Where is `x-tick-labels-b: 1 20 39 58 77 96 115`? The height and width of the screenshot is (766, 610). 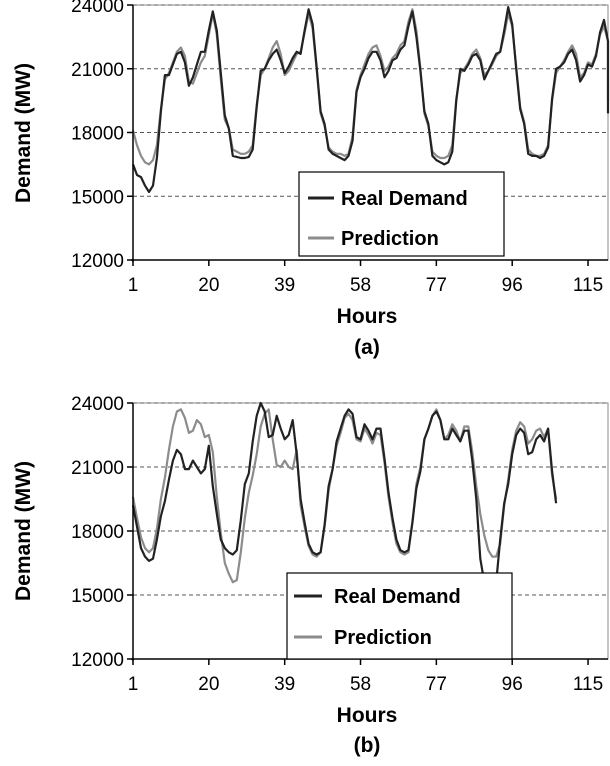 x-tick-labels-b: 1 20 39 58 77 96 115 is located at coordinates (365, 677).